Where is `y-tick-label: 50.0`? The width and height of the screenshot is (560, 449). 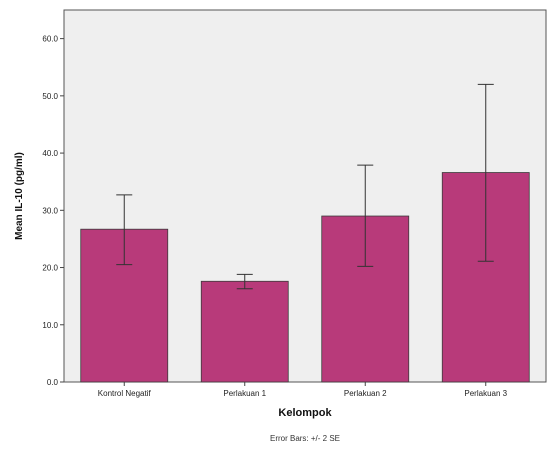 y-tick-label: 50.0 is located at coordinates (50, 96).